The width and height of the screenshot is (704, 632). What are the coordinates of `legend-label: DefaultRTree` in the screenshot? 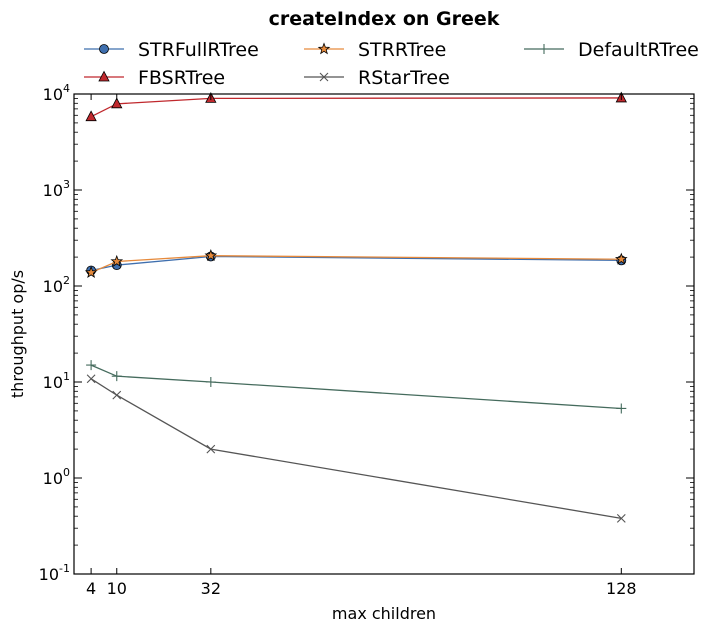 It's located at (638, 50).